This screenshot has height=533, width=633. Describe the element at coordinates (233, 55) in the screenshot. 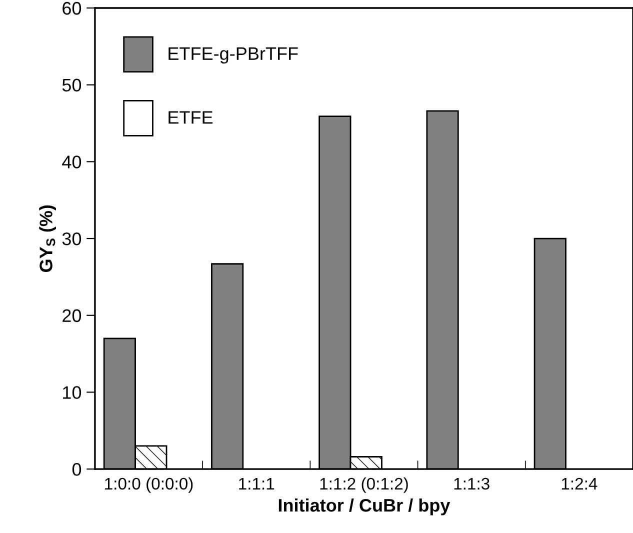

I see `legend-label: ETFE-g-PBrTFF` at that location.